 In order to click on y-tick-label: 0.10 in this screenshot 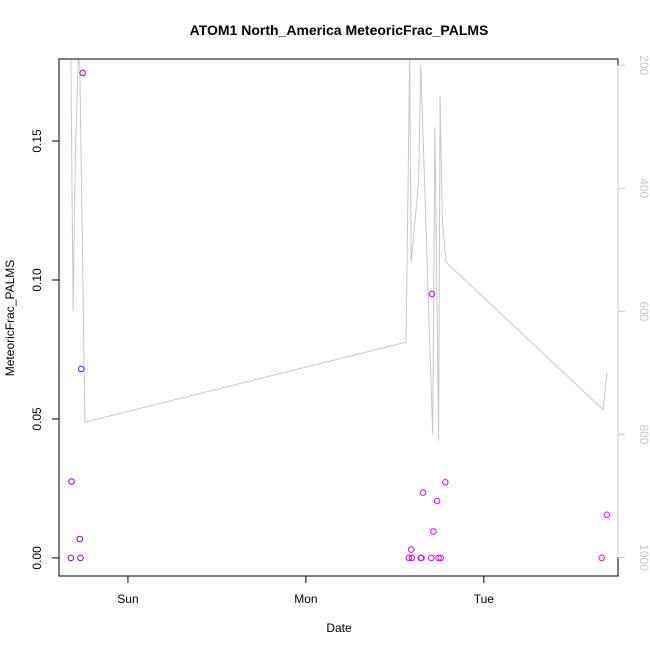, I will do `click(37, 280)`.